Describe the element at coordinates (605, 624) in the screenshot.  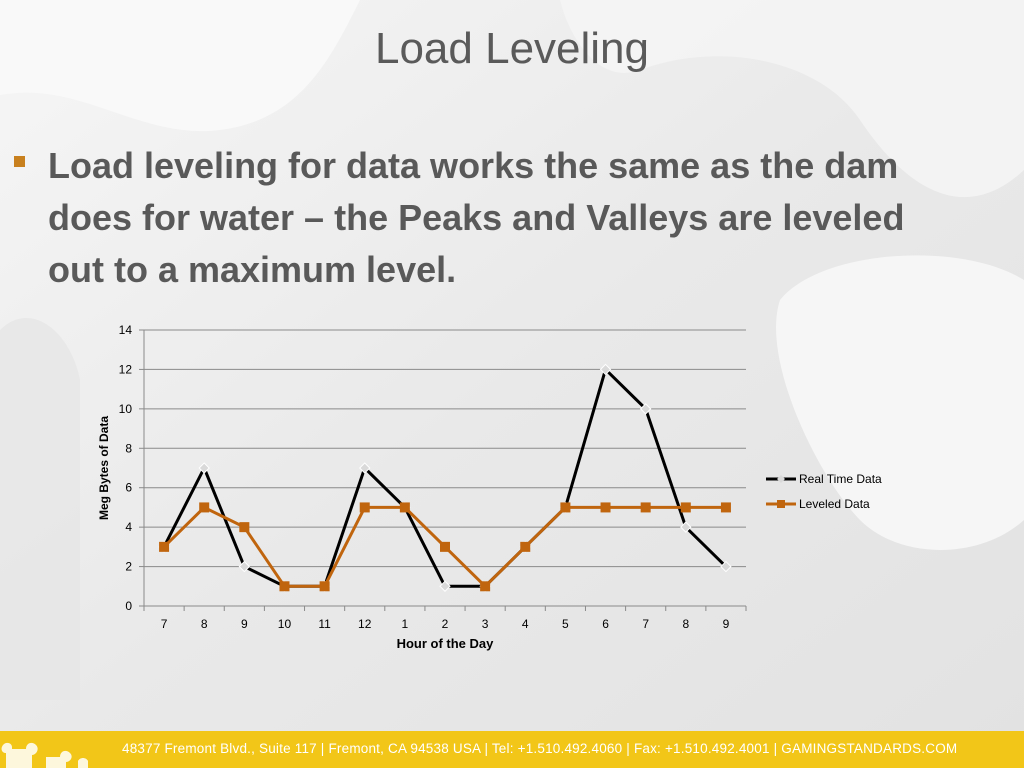
I see `x-tick-label: 6` at that location.